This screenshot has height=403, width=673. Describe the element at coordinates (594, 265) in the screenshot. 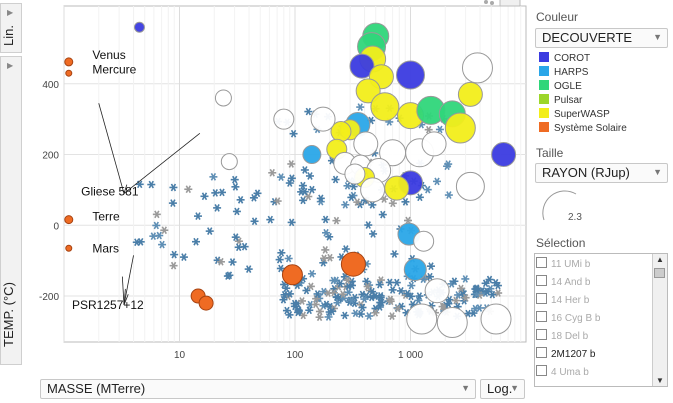

I see `selection-item: 11 UMi b` at that location.